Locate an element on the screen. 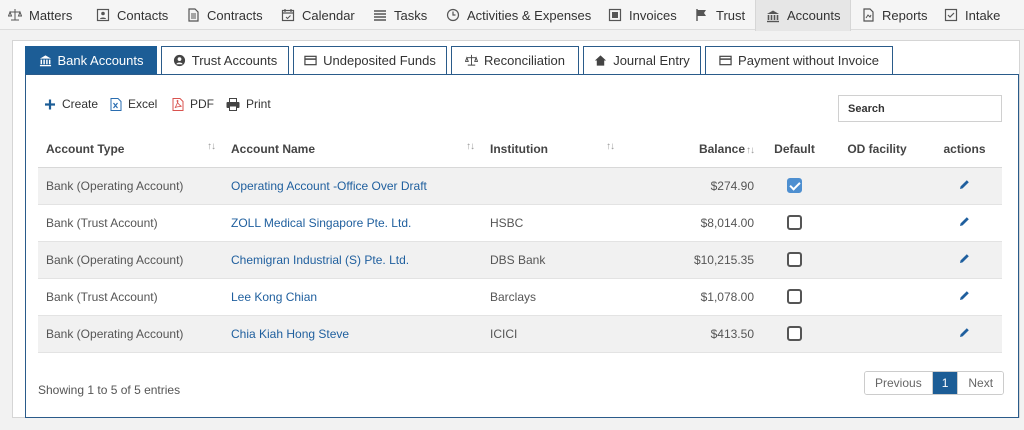  nav-item-matters: Matters is located at coordinates (40, 15).